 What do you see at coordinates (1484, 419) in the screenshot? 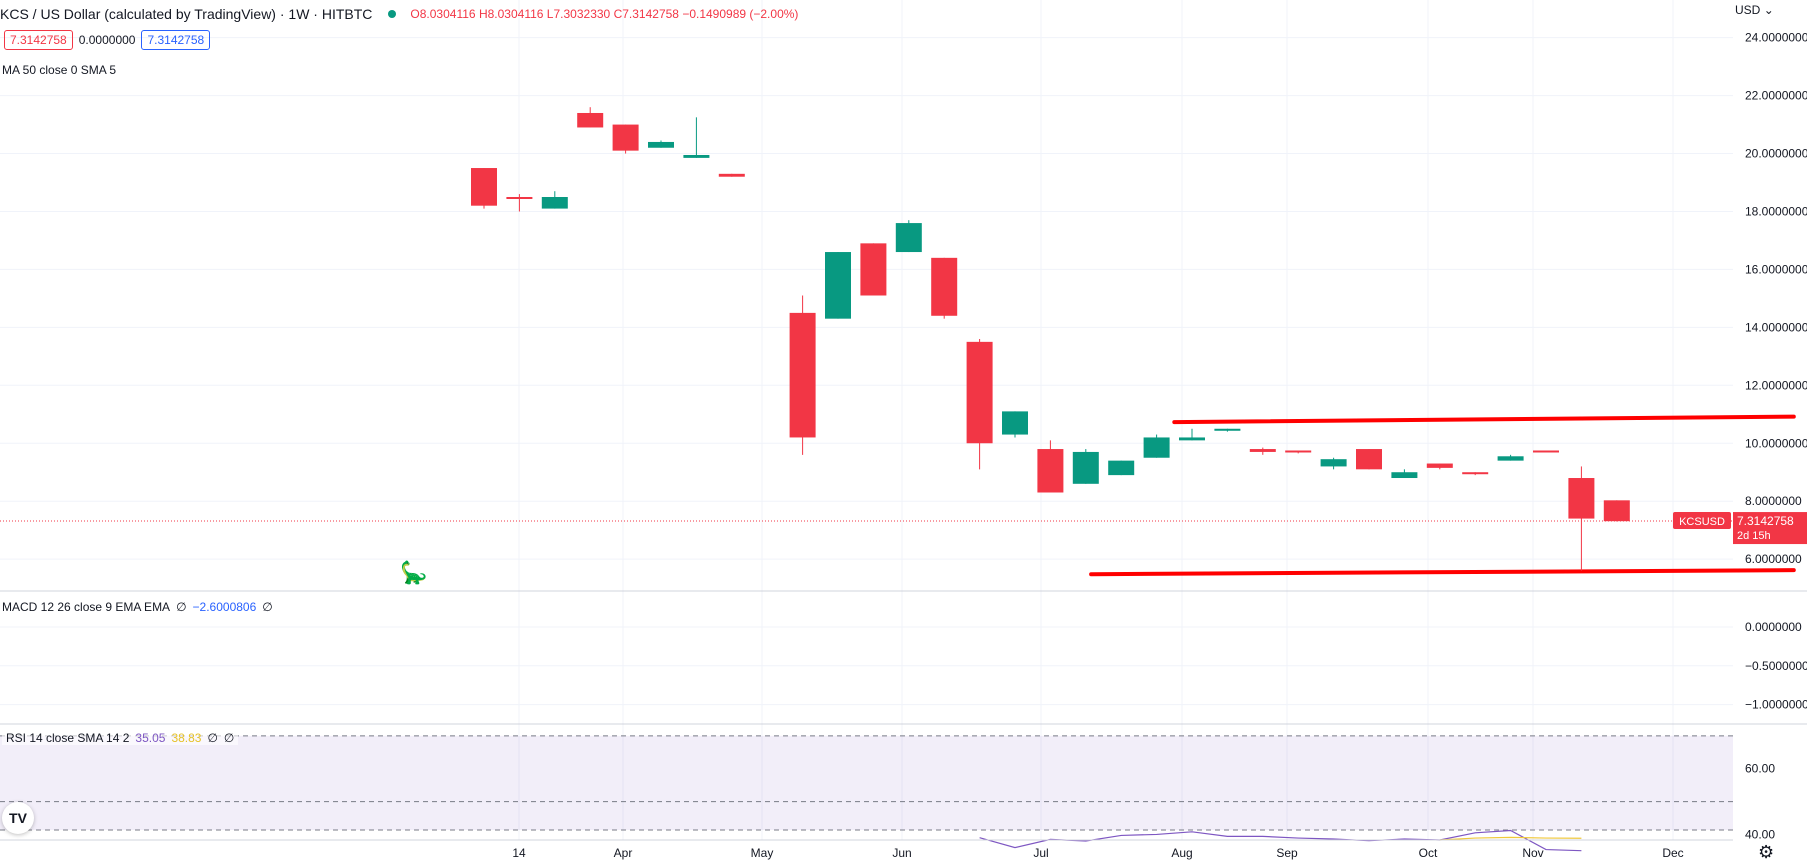
I see `trendline` at bounding box center [1484, 419].